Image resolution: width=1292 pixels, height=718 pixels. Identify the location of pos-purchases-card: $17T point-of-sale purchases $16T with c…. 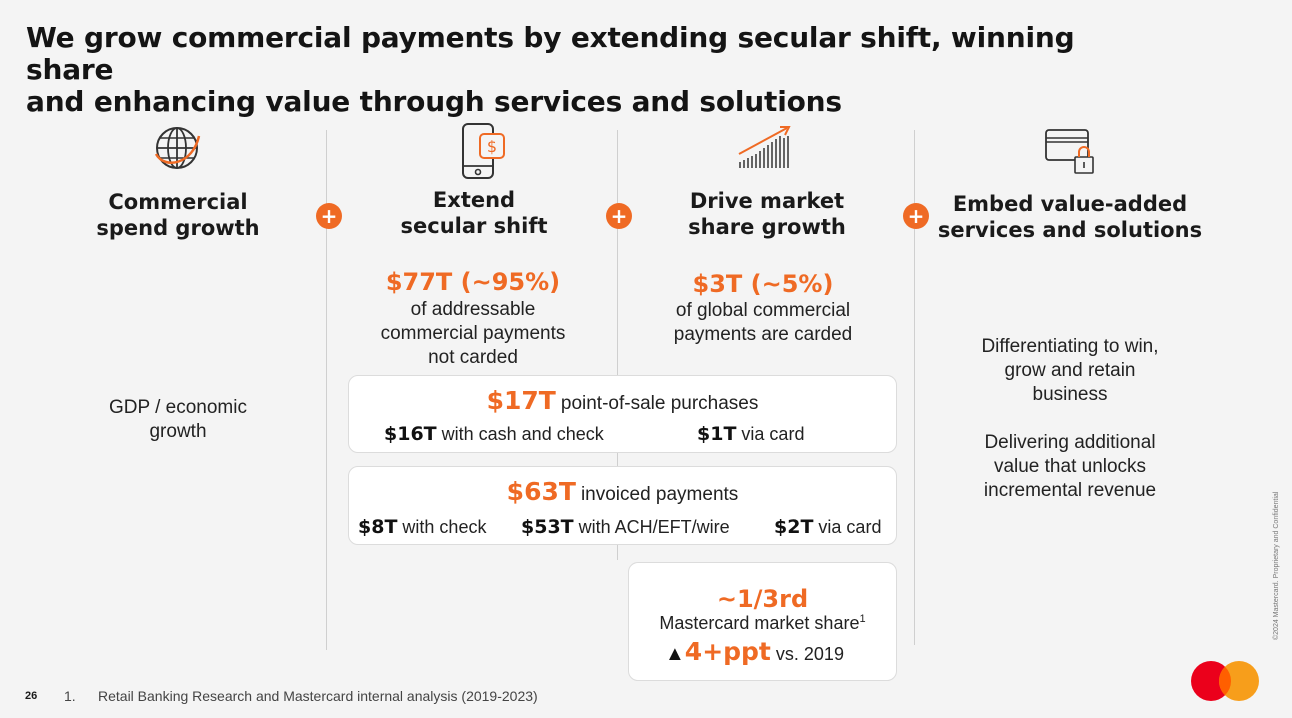
(622, 414).